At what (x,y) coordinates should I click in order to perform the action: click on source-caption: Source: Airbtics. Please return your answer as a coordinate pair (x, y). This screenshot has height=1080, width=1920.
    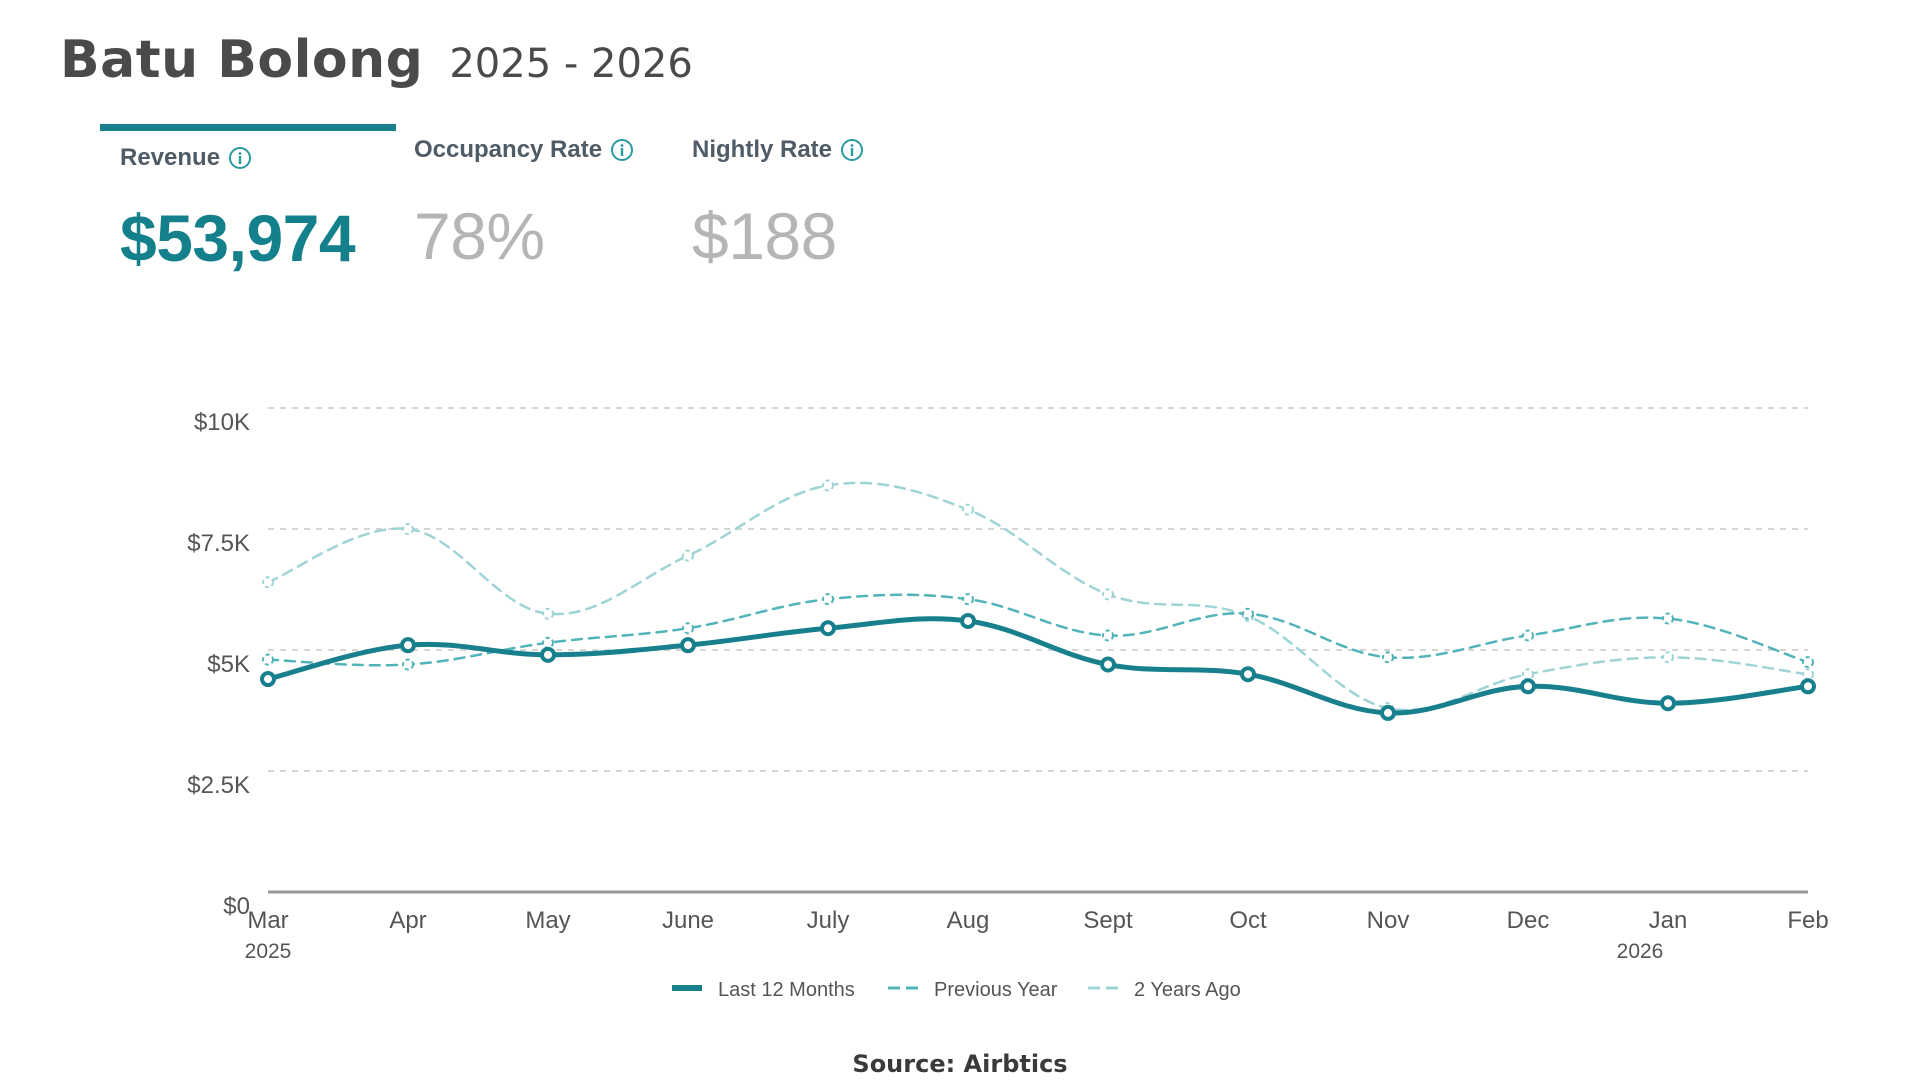
    Looking at the image, I should click on (960, 1064).